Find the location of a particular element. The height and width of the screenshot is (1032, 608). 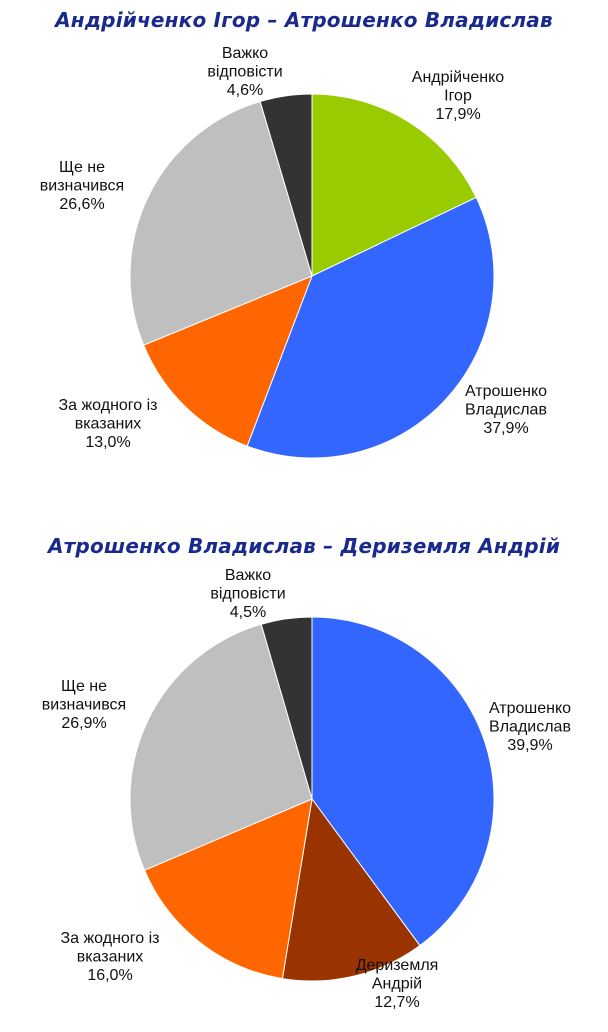

chart-2-slice-1-name-label: Атрошенко is located at coordinates (530, 708).